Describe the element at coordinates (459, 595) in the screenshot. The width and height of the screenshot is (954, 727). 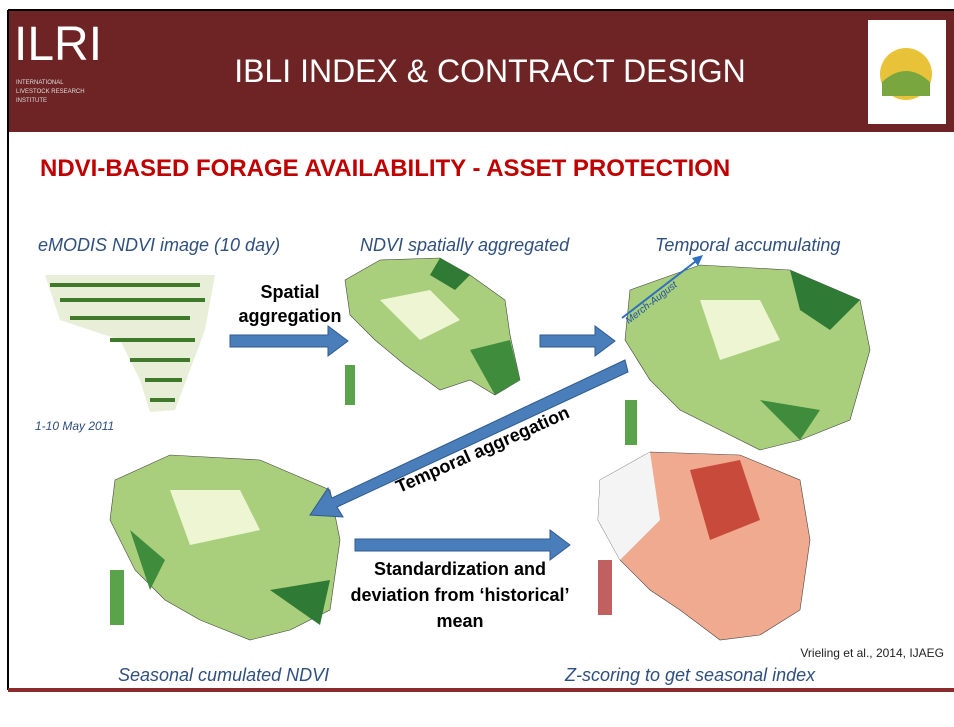
I see `arrow-label: deviation from ‘historical’` at that location.